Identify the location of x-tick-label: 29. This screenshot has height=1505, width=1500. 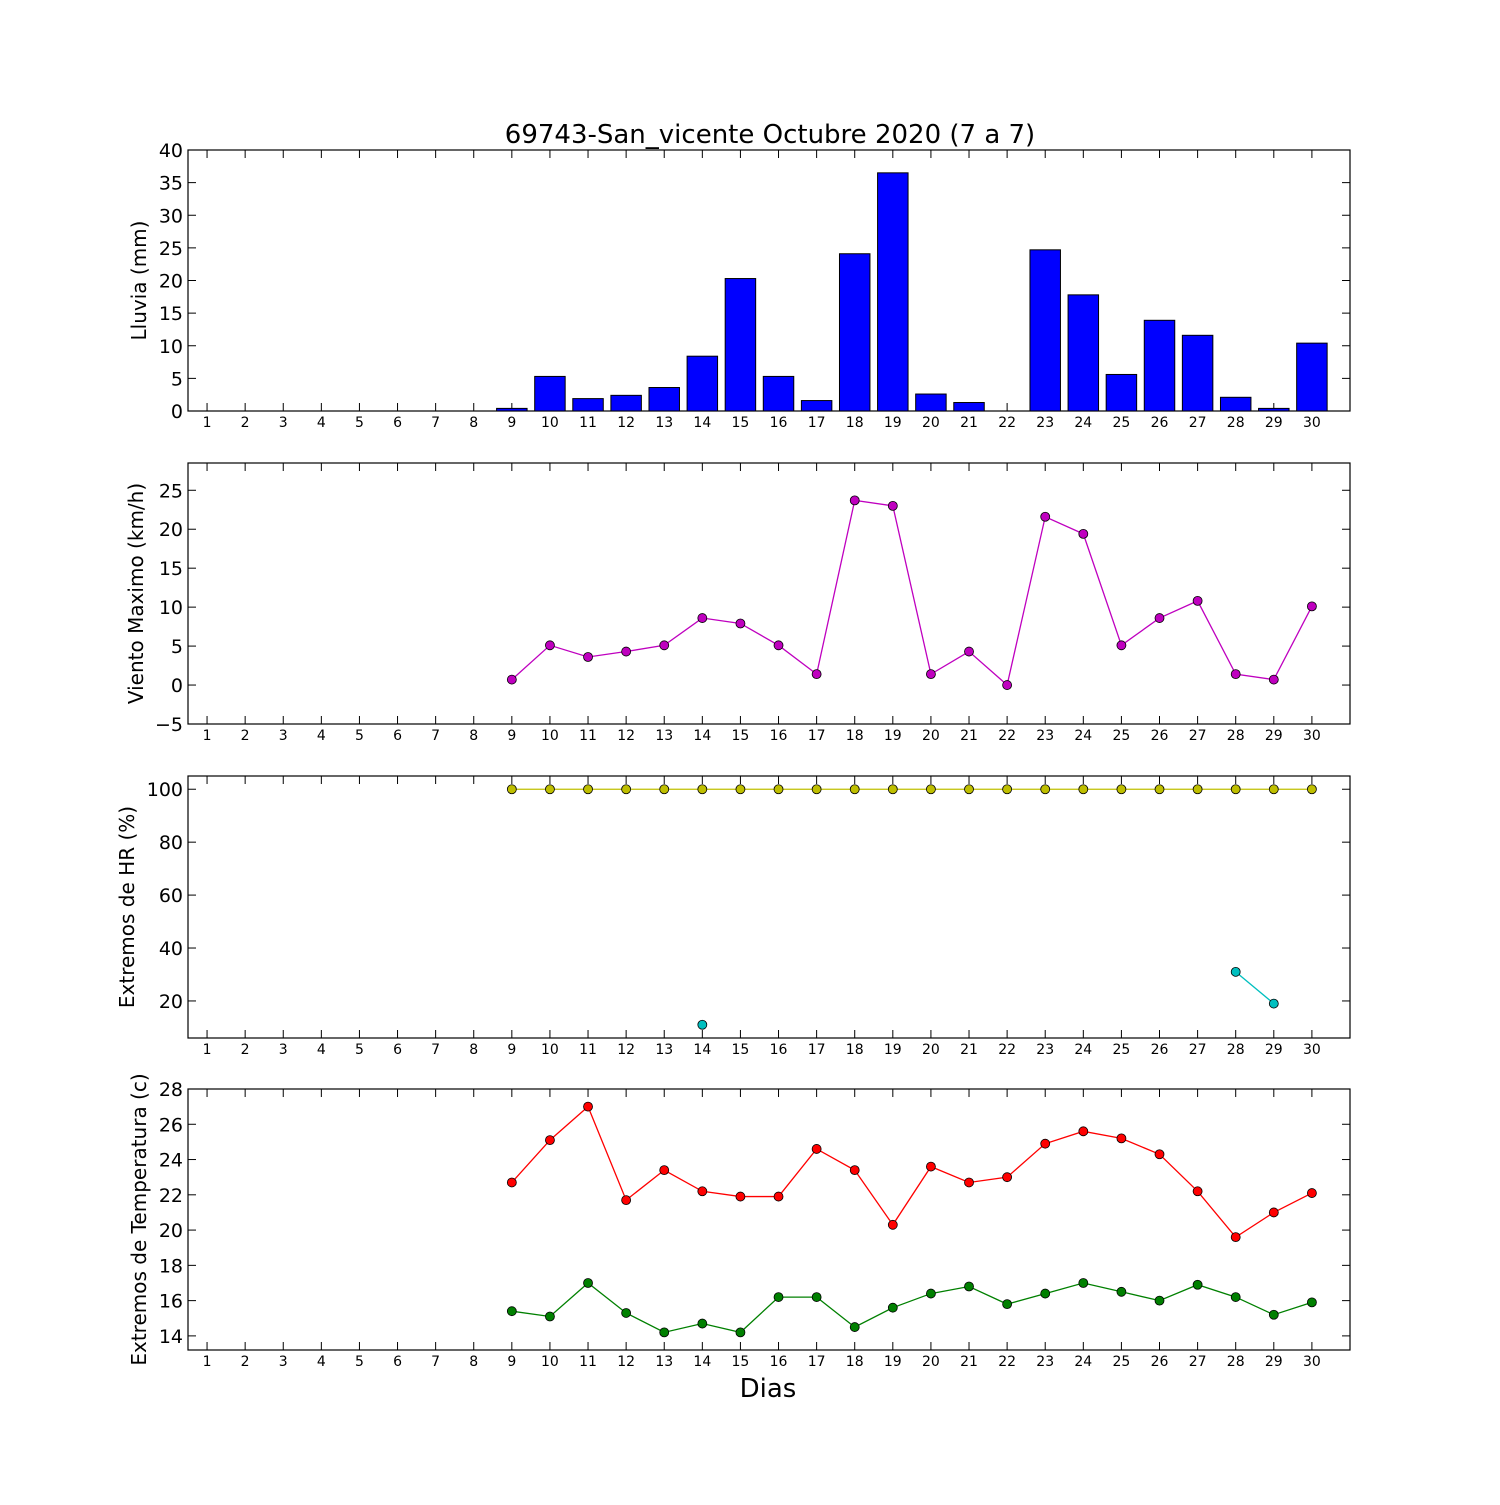
(1274, 1050).